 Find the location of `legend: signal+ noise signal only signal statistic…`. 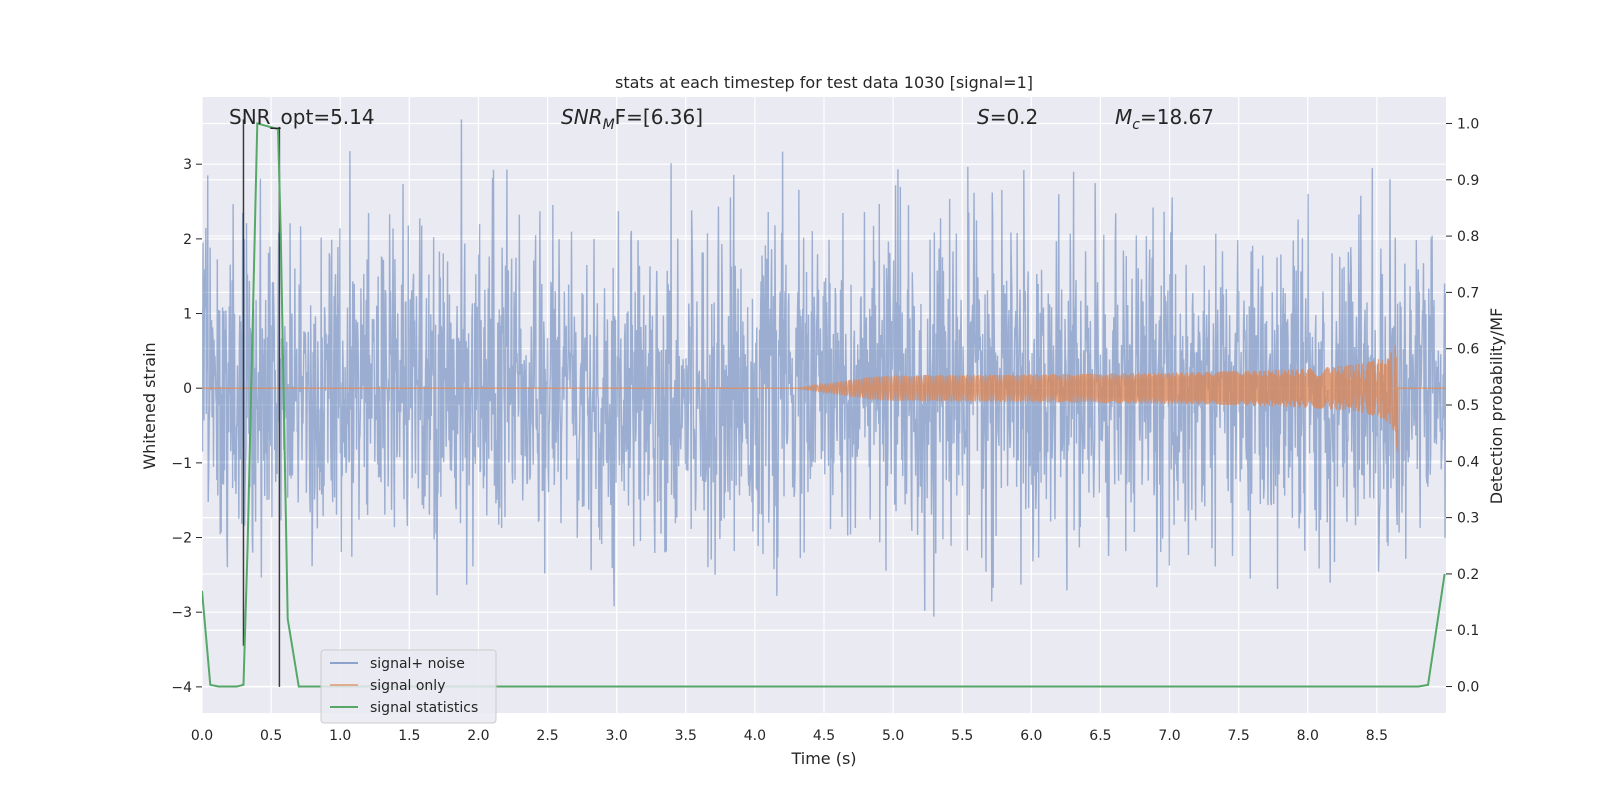

legend: signal+ noise signal only signal statistic… is located at coordinates (408, 686).